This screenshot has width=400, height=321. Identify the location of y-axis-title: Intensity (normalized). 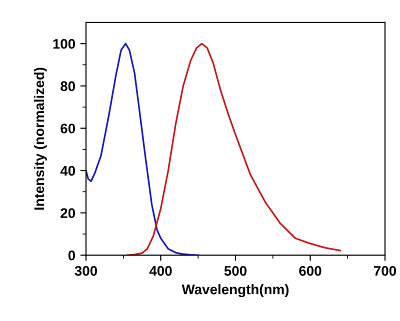
(40, 139).